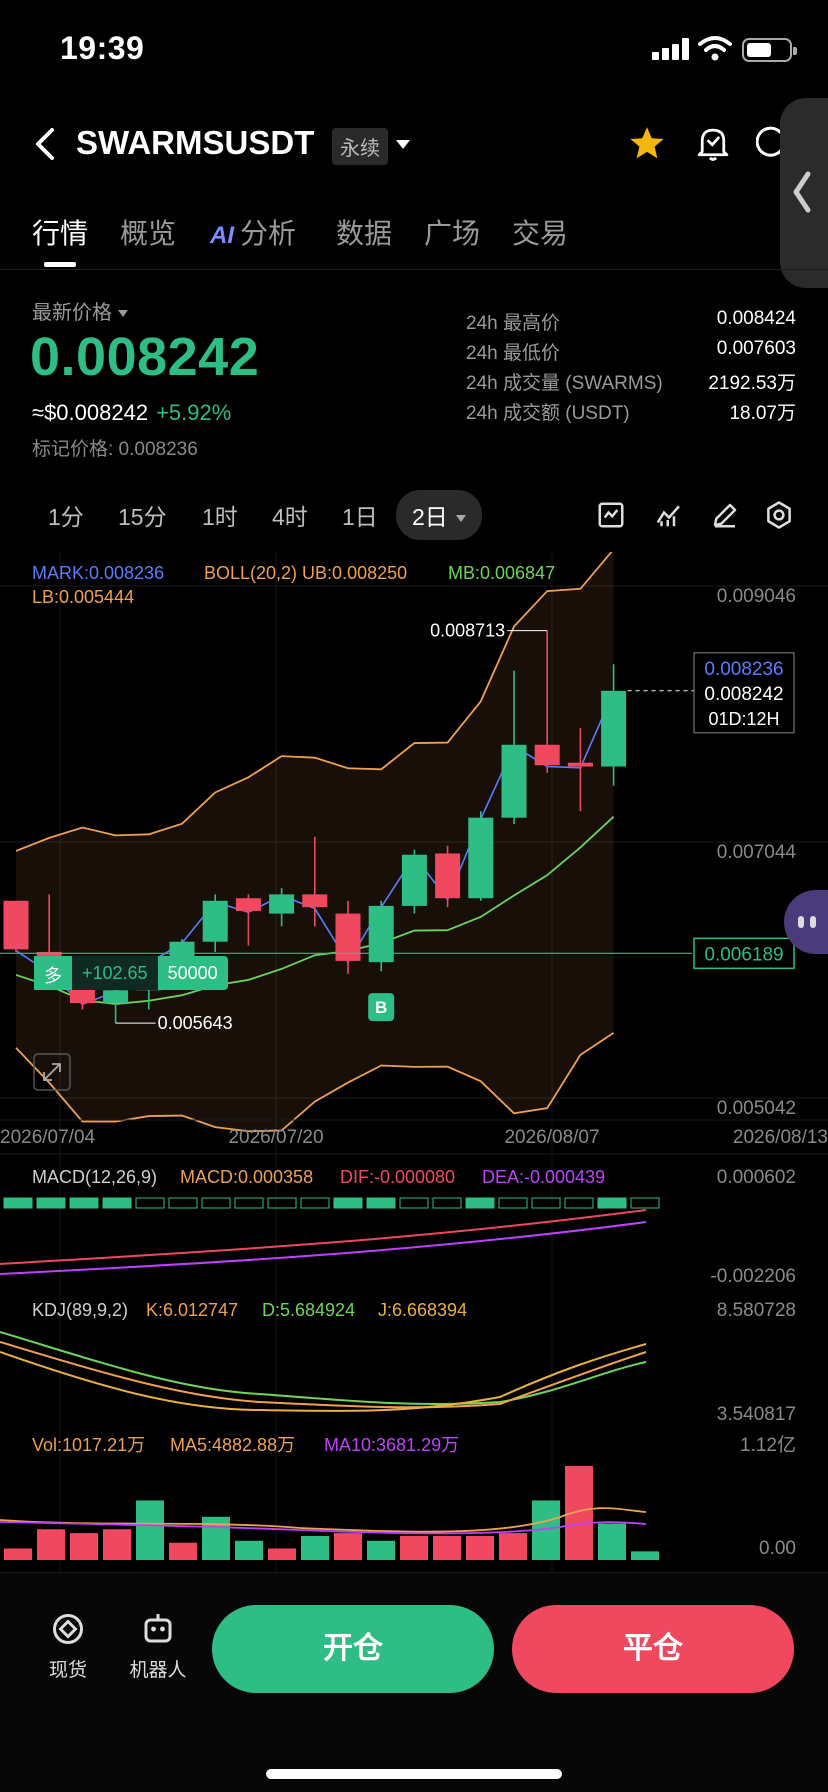 The image size is (828, 1792). What do you see at coordinates (353, 1649) in the screenshot?
I see `open-position-button: 开仓` at bounding box center [353, 1649].